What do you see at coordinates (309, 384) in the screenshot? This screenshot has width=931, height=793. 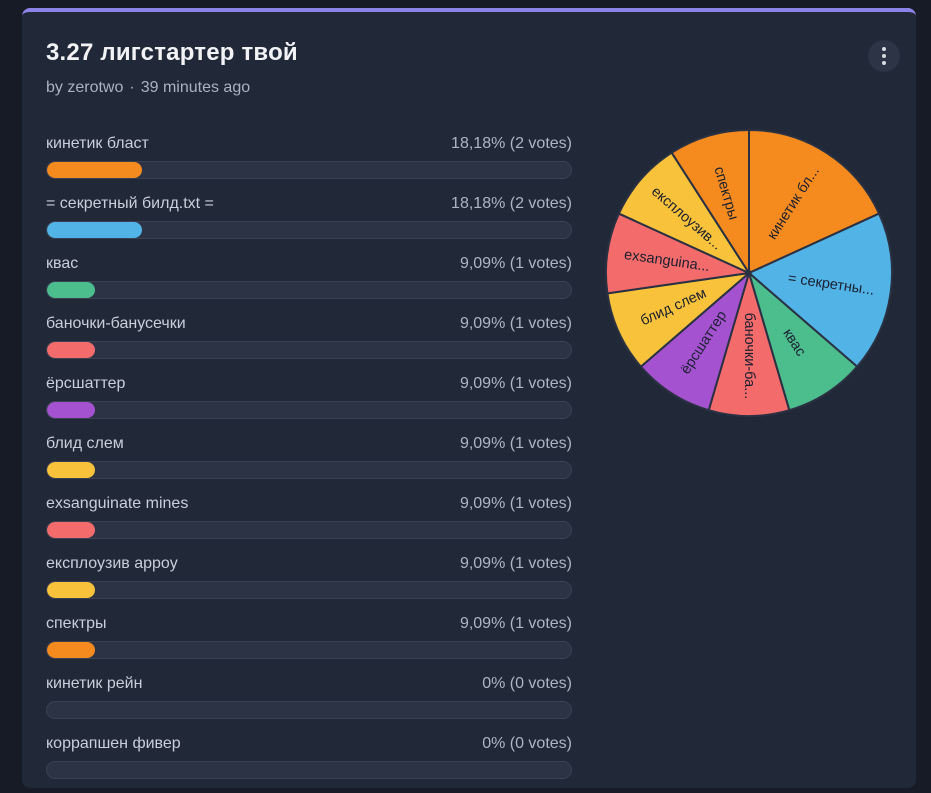 I see `poll-option-header: ёрсшаттер 9,09% (1 votes)` at bounding box center [309, 384].